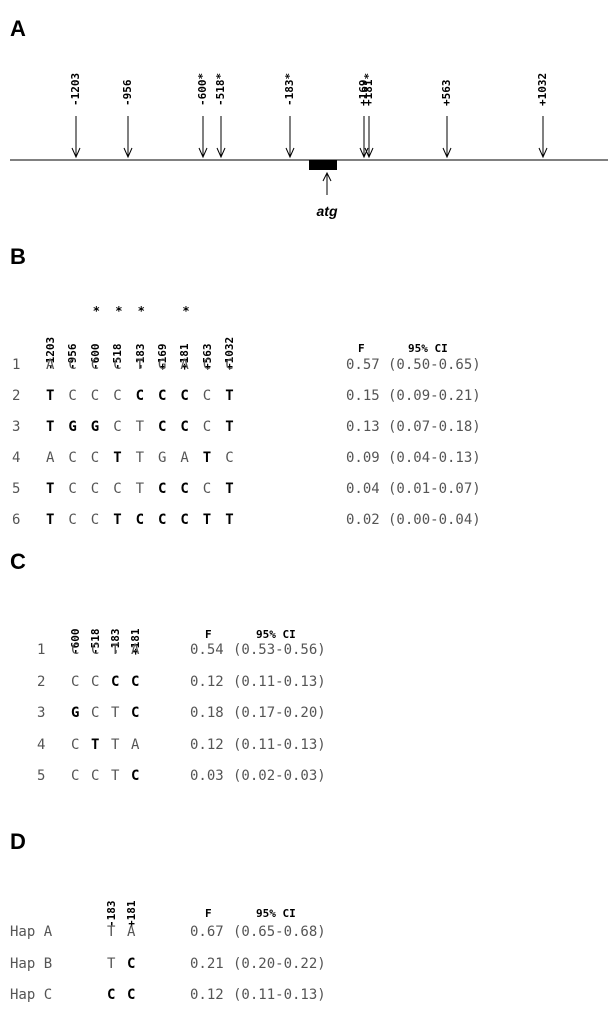 This screenshot has height=1013, width=610. I want to click on row-label: 4, so click(16, 458).